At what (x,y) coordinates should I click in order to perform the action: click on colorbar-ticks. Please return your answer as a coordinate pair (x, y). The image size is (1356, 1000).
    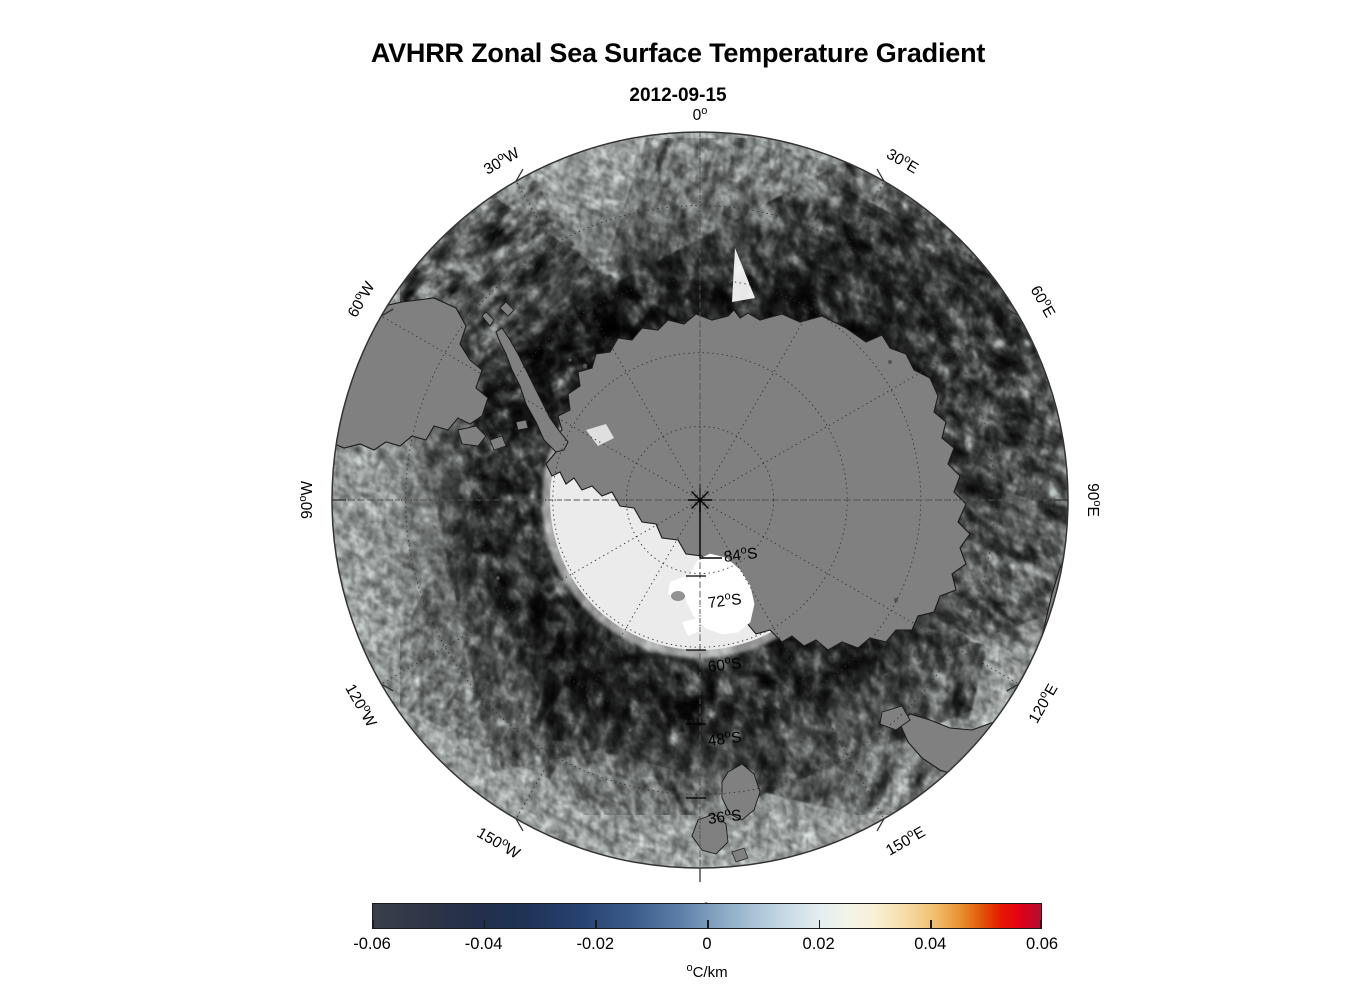
    Looking at the image, I should click on (707, 916).